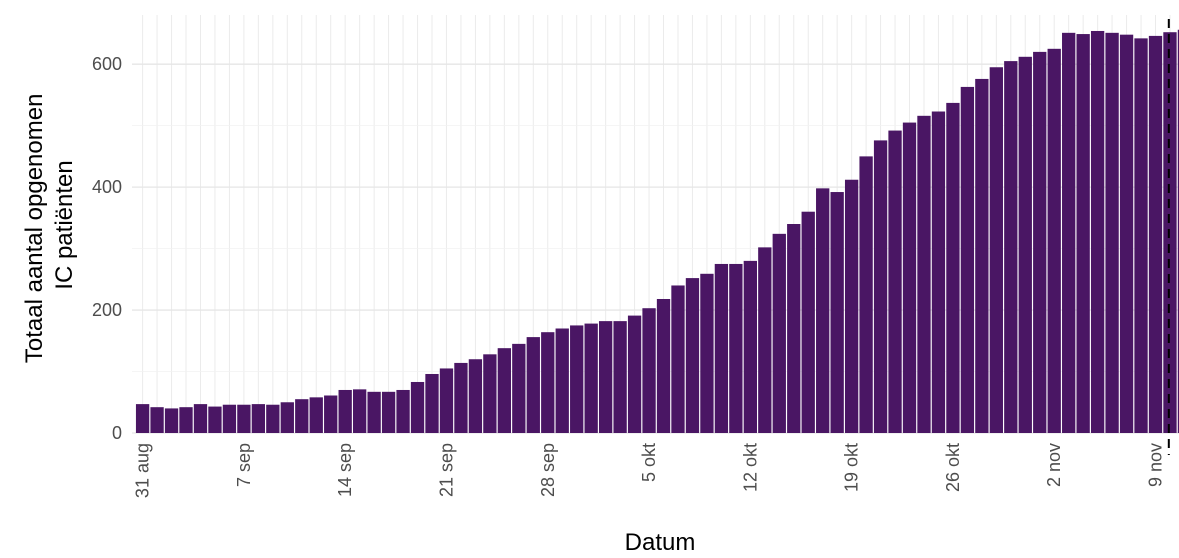 The image size is (1179, 558). Describe the element at coordinates (143, 470) in the screenshot. I see `x-tick-label: 31 aug` at that location.